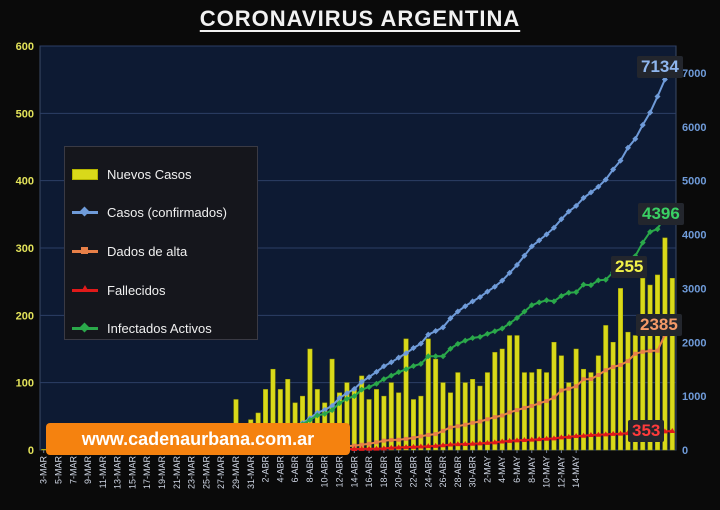  I want to click on x-tick-label: 3-MAR, so click(44, 470).